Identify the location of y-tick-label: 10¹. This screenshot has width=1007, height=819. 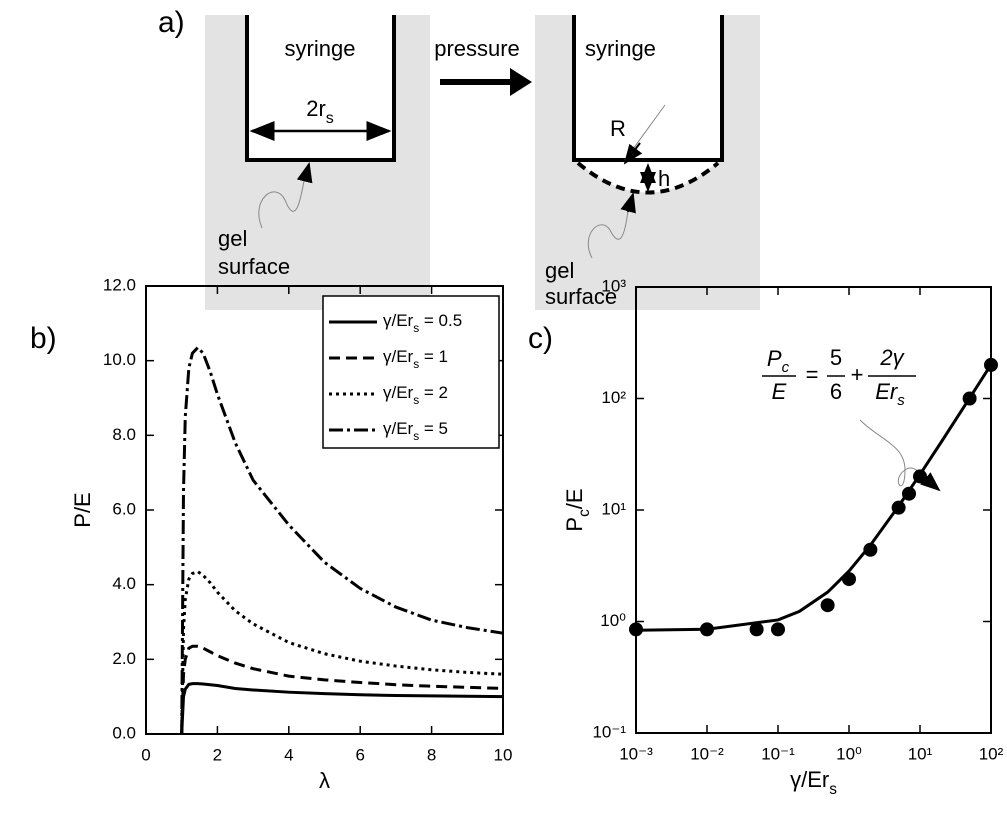
(613, 508).